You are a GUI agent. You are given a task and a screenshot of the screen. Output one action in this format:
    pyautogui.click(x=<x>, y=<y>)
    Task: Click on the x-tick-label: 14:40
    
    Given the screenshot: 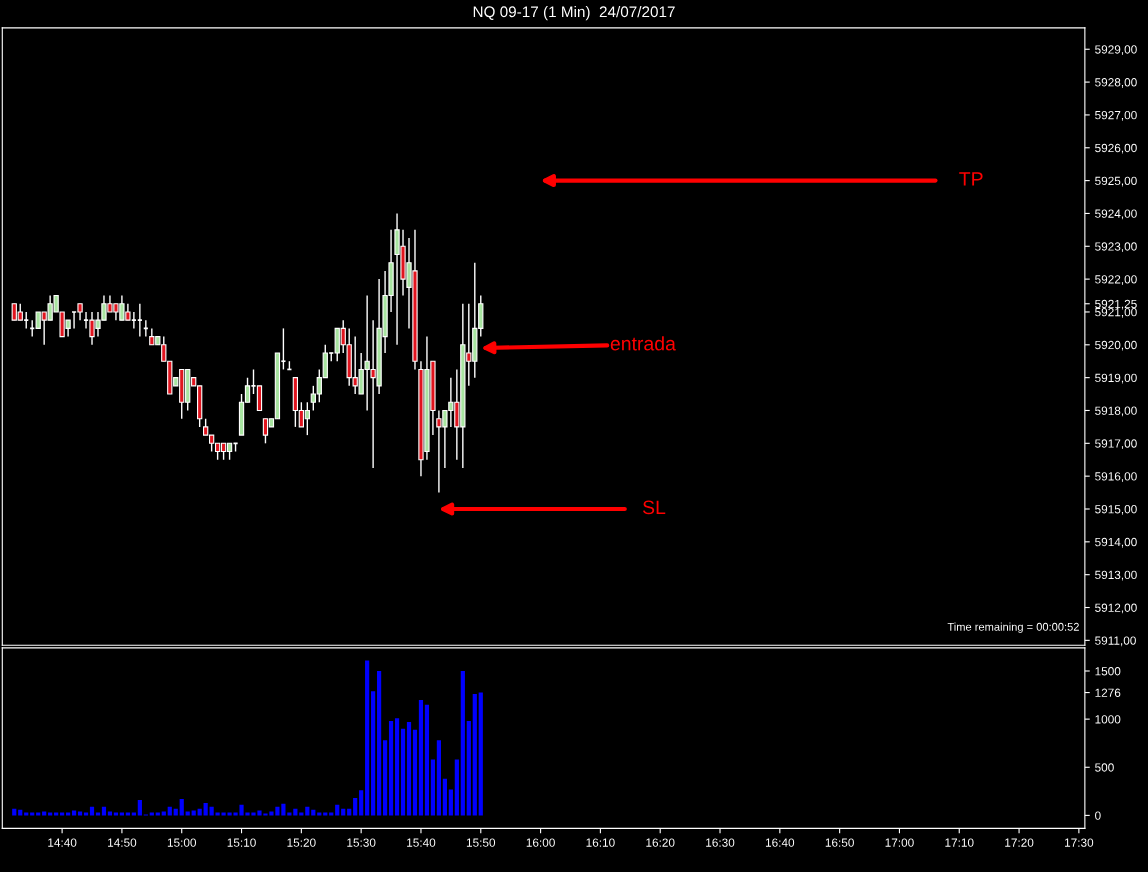 What is the action you would take?
    pyautogui.click(x=62, y=842)
    